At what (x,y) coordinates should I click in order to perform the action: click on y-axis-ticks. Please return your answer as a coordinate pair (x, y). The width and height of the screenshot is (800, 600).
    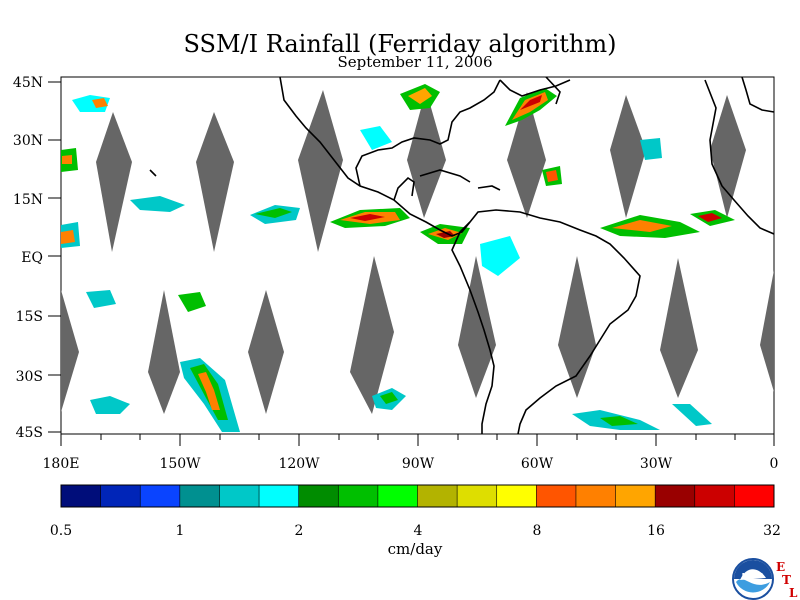
    Looking at the image, I should click on (54, 257).